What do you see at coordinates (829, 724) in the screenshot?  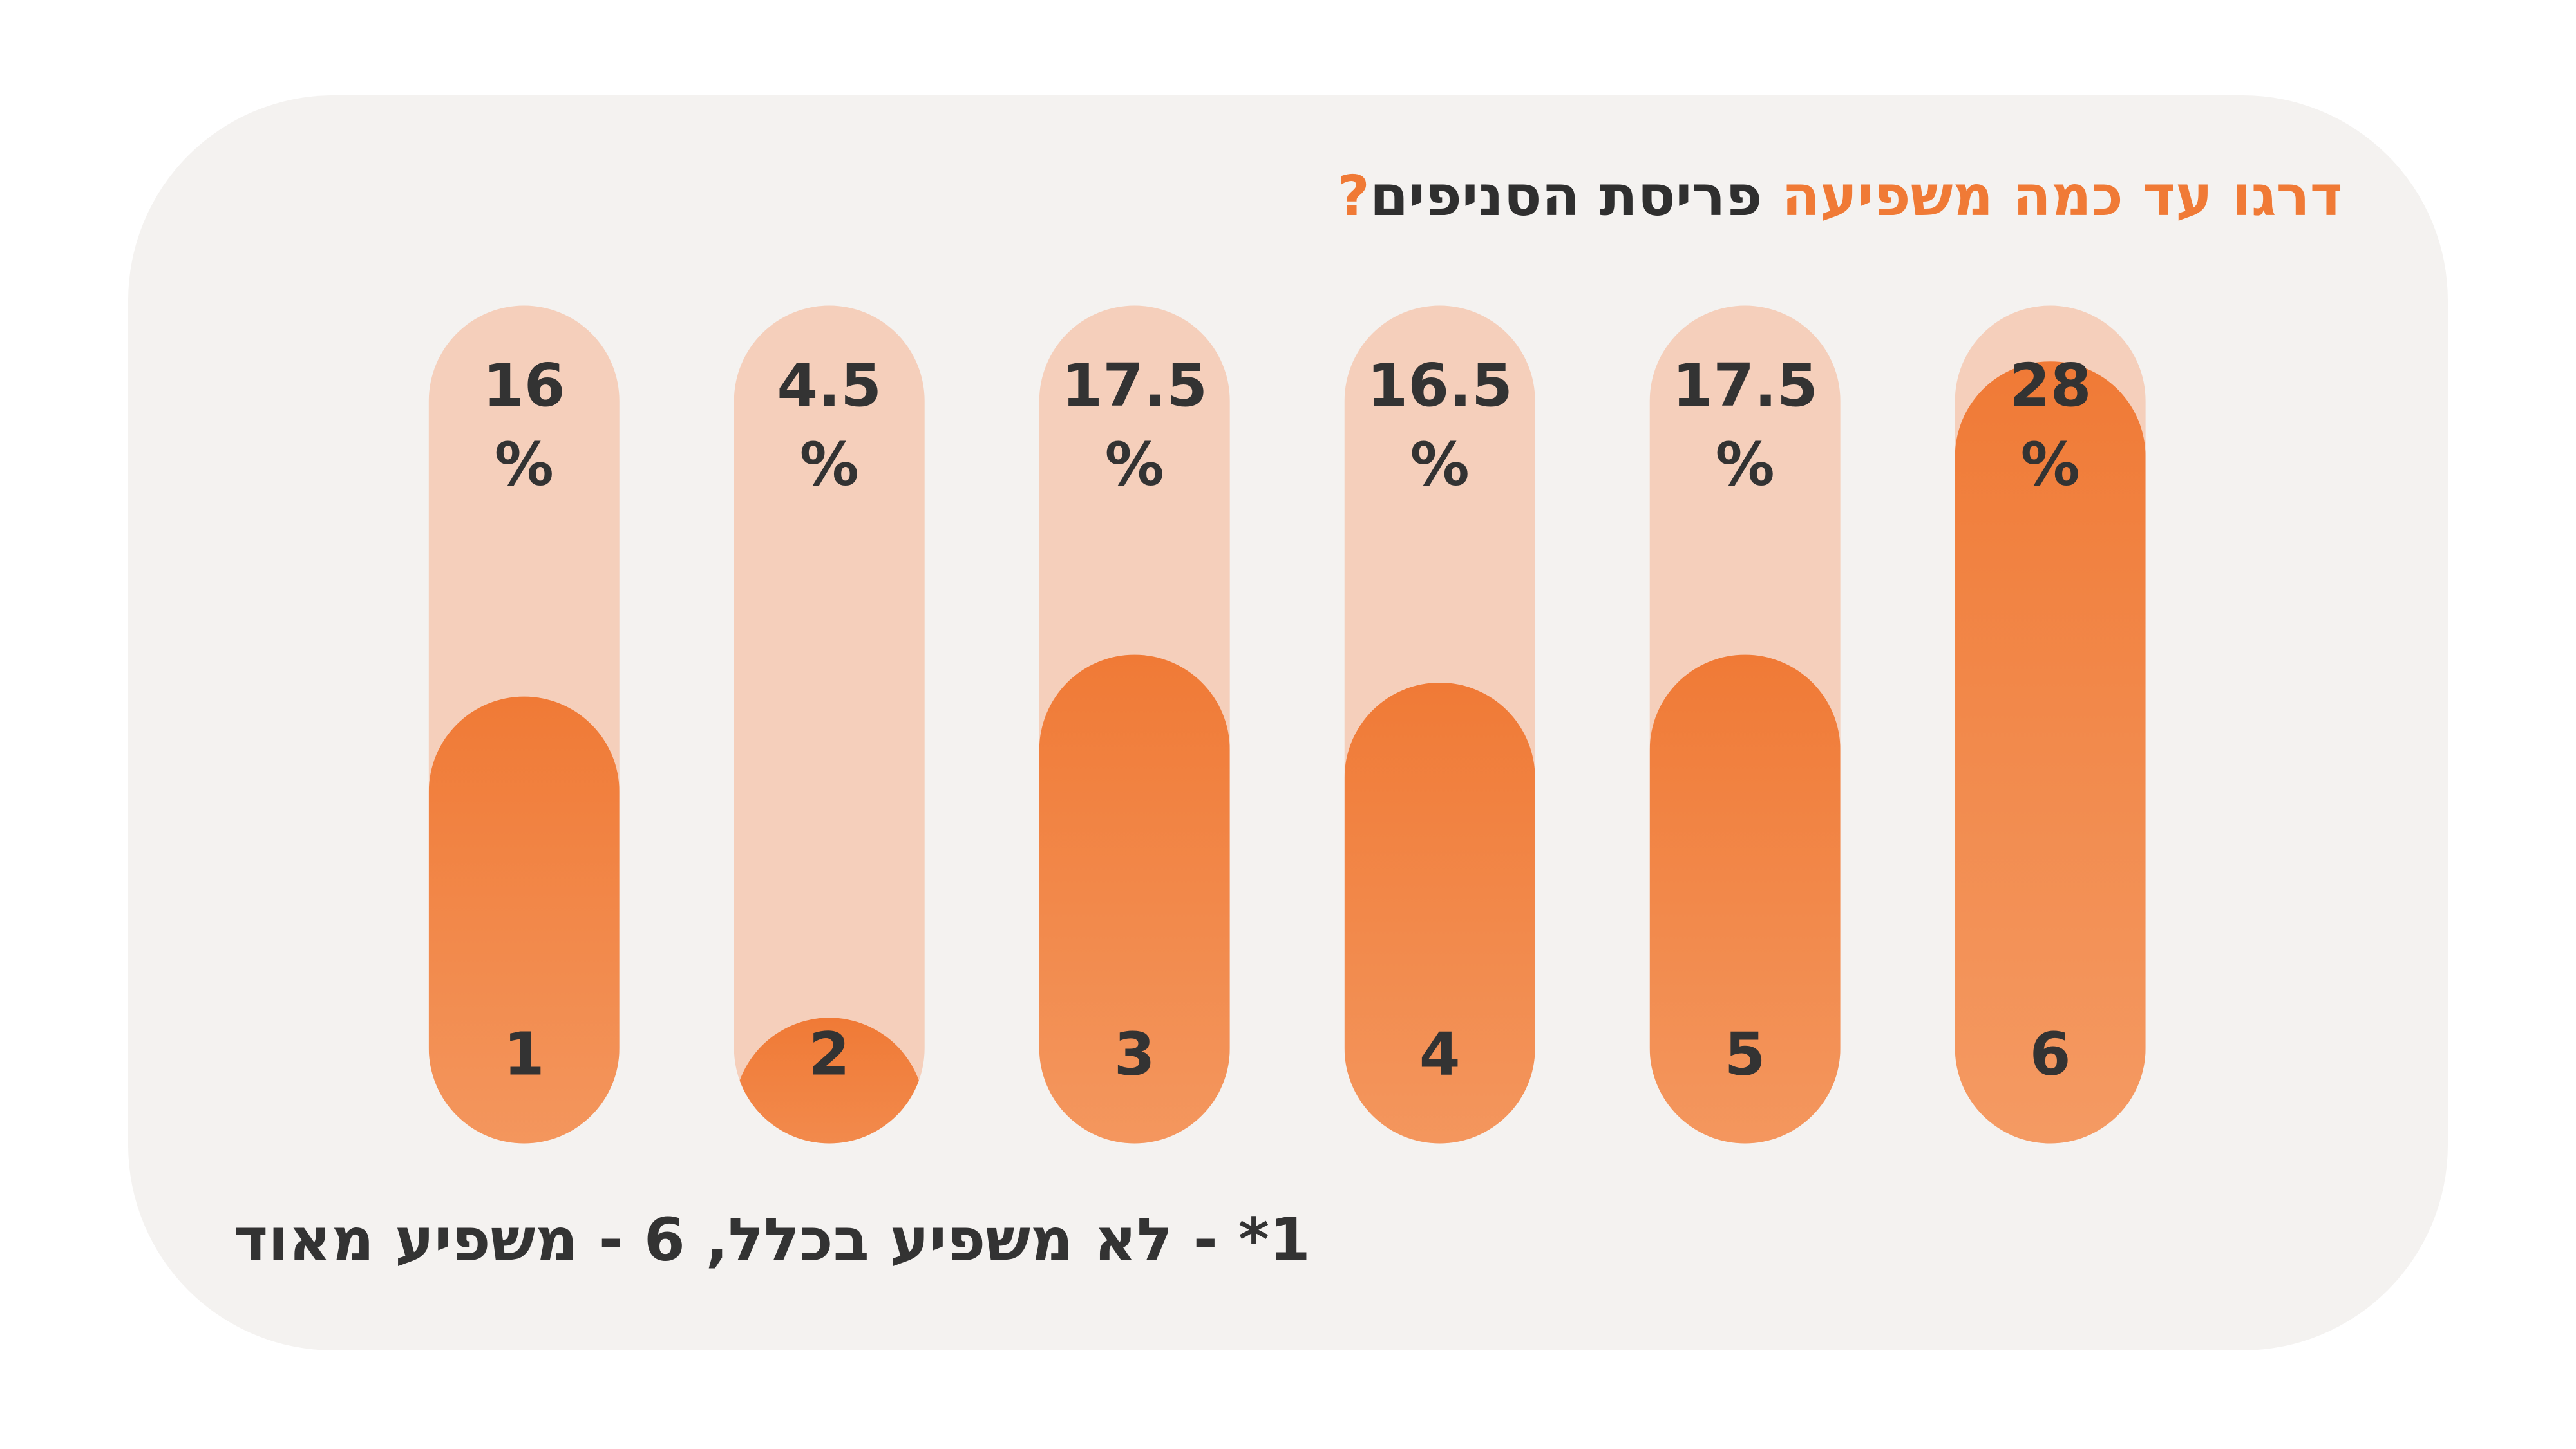 I see `bar-track` at bounding box center [829, 724].